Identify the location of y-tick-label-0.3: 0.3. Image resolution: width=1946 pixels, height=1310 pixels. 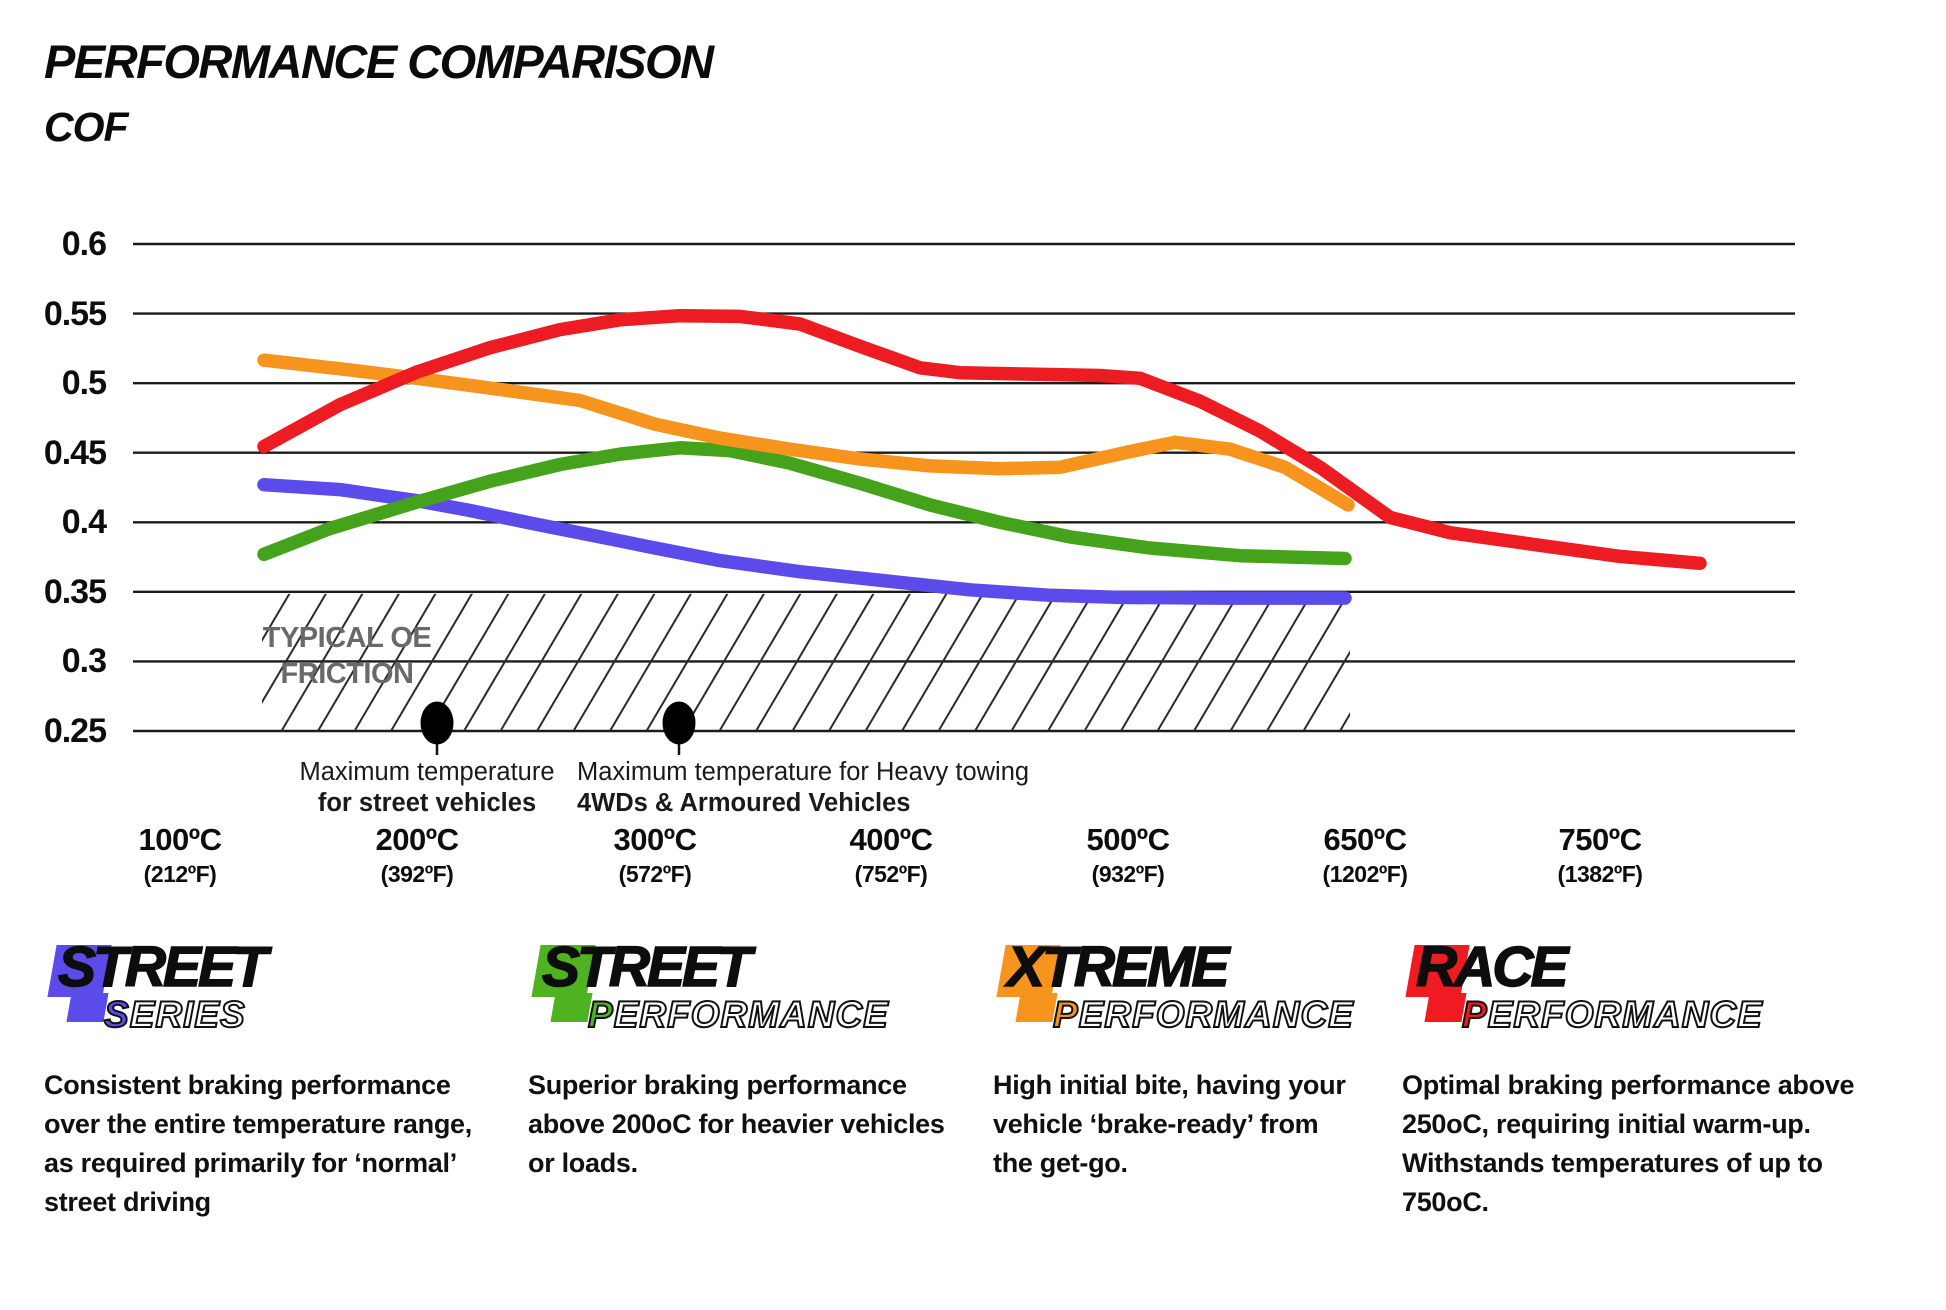
(84, 661).